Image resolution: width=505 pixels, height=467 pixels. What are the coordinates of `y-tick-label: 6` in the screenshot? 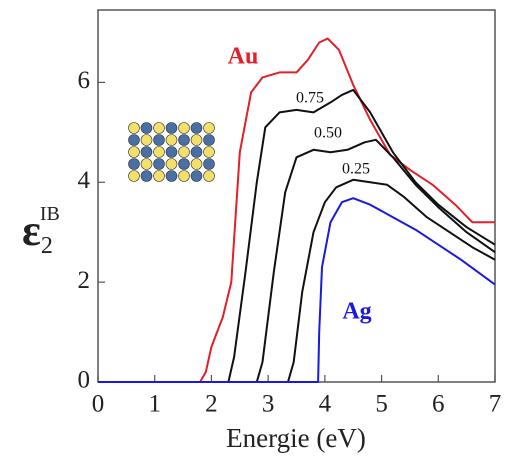 It's located at (84, 80).